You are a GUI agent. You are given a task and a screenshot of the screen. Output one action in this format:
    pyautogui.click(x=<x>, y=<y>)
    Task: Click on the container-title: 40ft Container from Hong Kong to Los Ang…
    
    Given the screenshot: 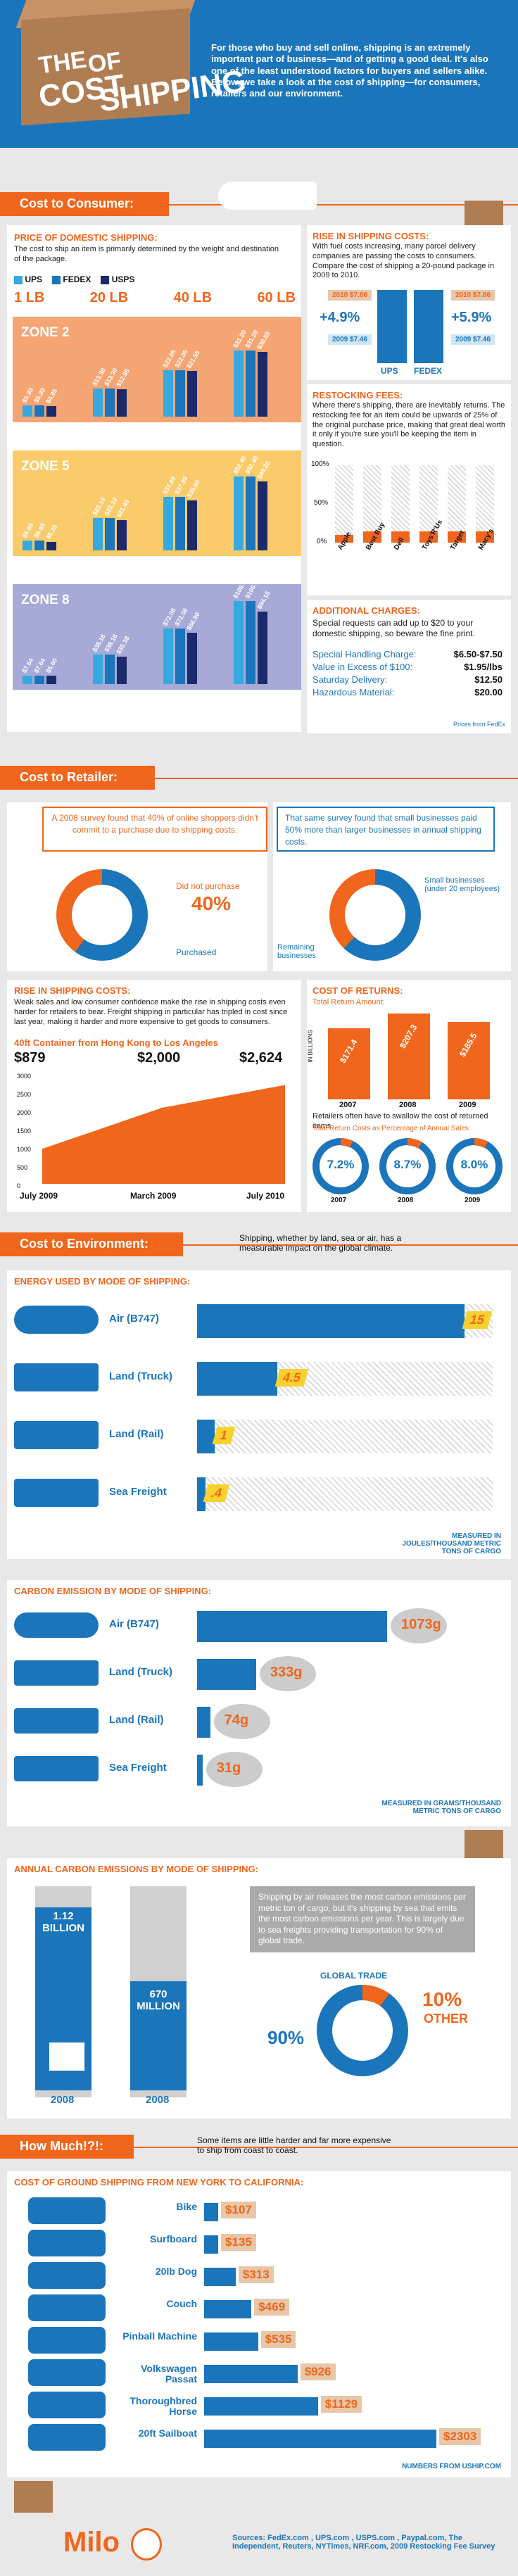 What is the action you would take?
    pyautogui.click(x=116, y=1042)
    